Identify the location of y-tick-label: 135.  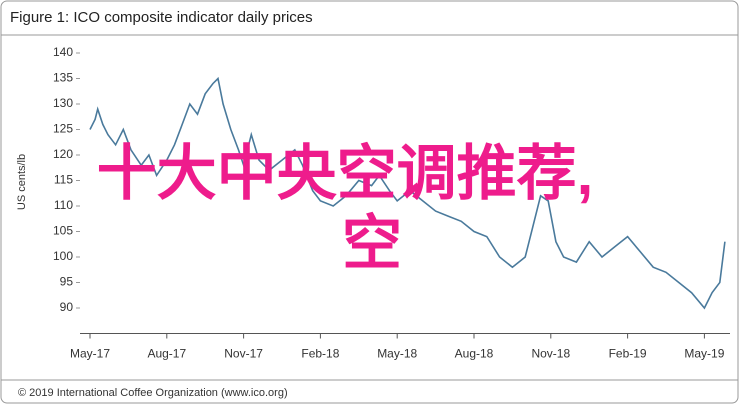
(63, 78).